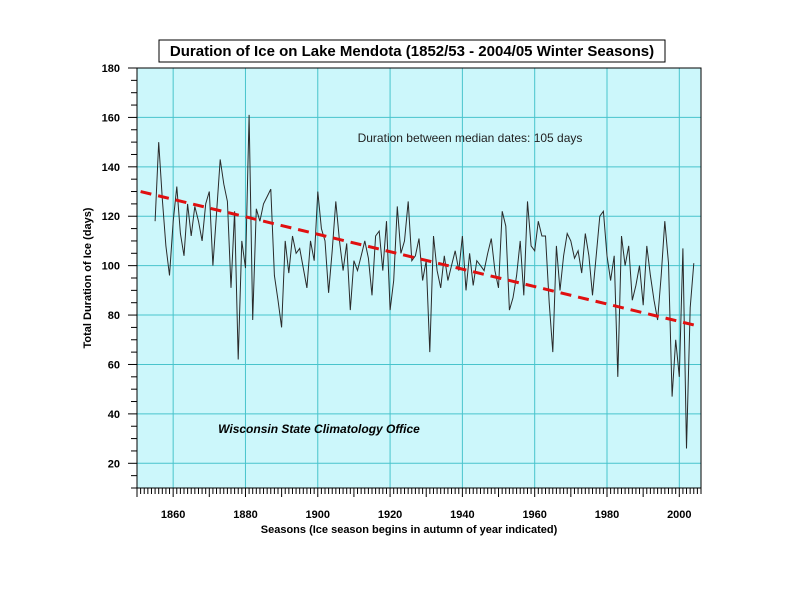  I want to click on x-tick-label: 1980, so click(607, 515).